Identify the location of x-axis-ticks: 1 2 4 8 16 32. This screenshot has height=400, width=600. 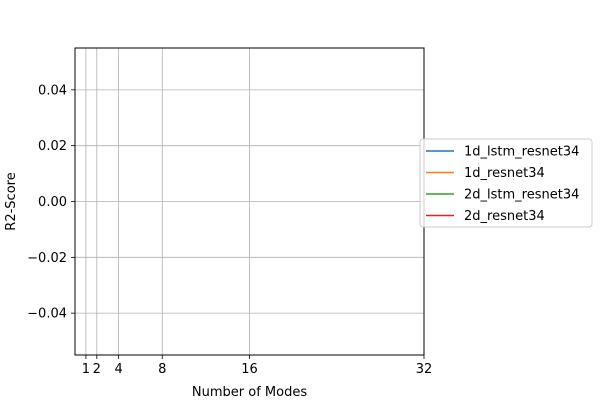
(257, 366).